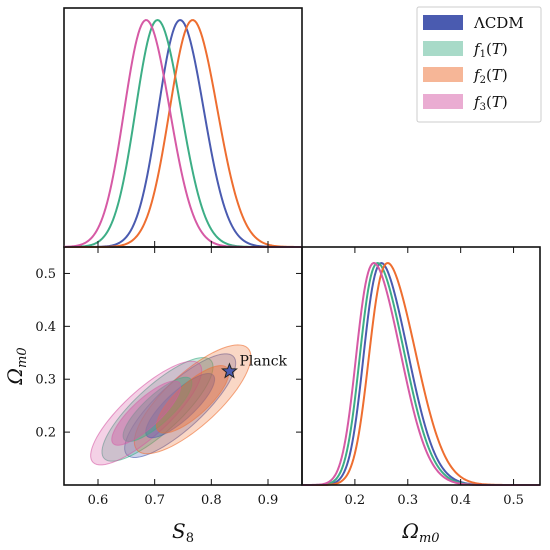  I want to click on planck-marker: Planck, so click(254, 366).